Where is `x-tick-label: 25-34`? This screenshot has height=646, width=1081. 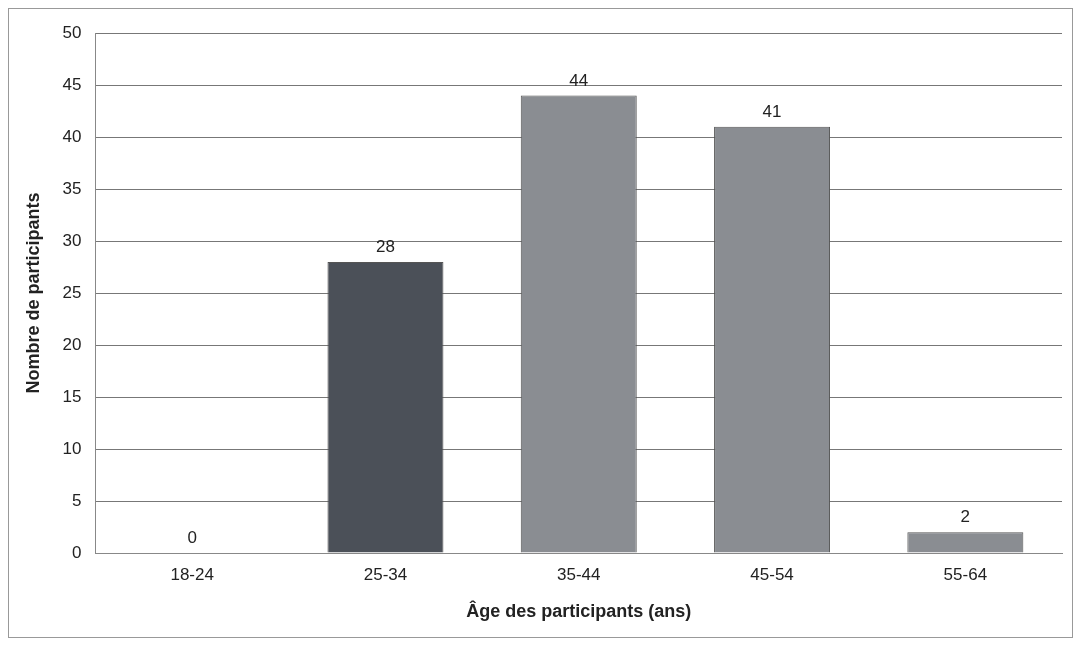 x-tick-label: 25-34 is located at coordinates (385, 574).